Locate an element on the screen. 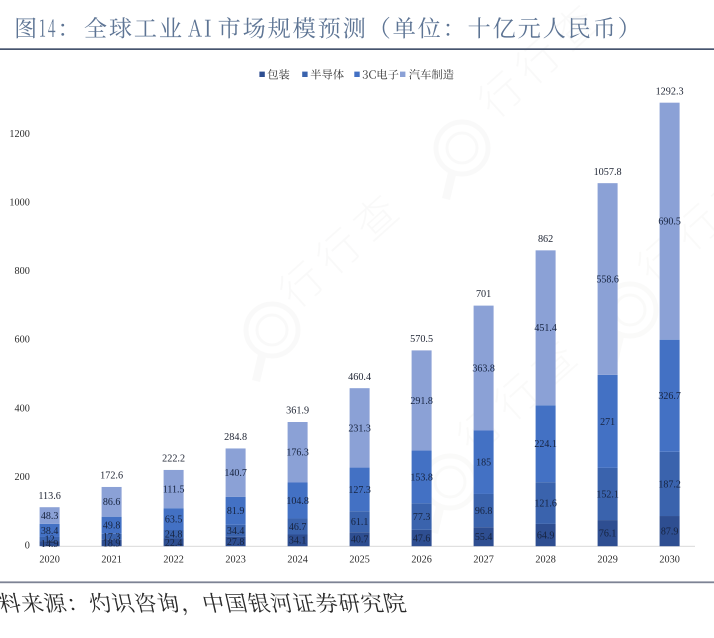 The image size is (714, 638). svg-text: 271 is located at coordinates (607, 422).